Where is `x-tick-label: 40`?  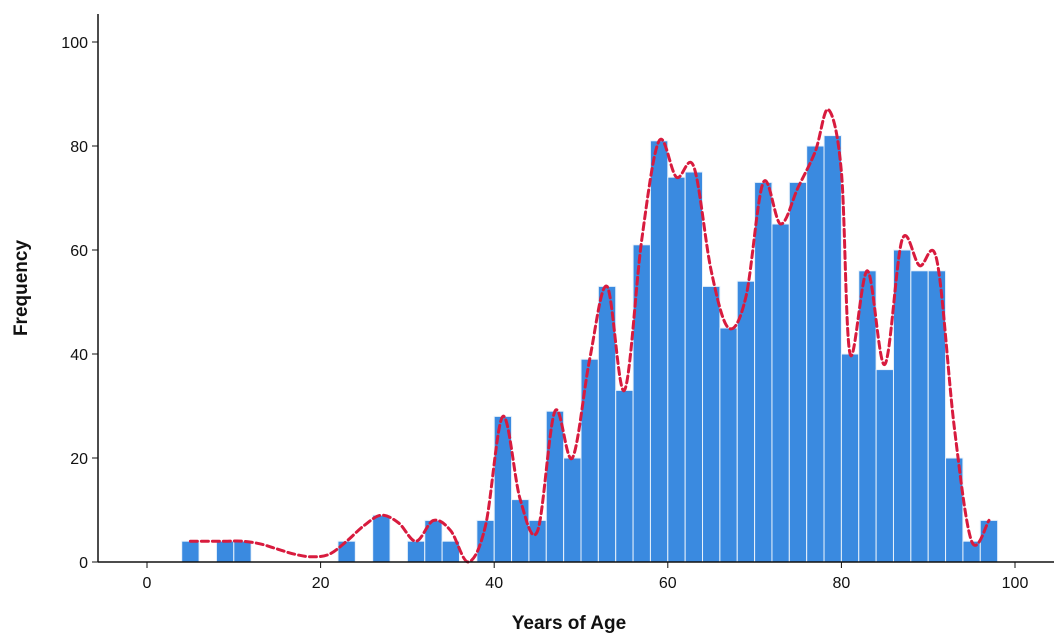
x-tick-label: 40 is located at coordinates (494, 583).